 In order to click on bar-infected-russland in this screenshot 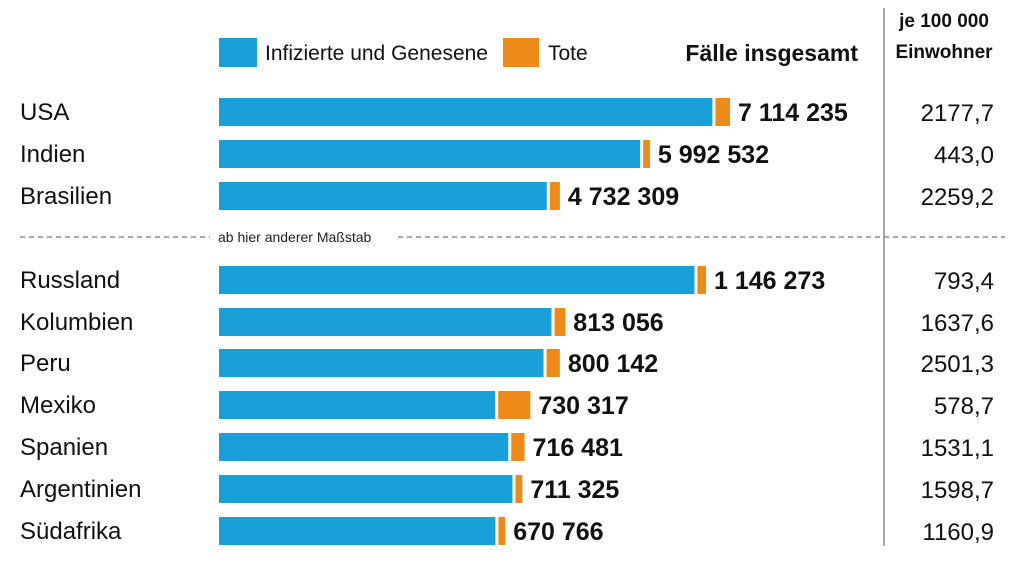, I will do `click(457, 280)`.